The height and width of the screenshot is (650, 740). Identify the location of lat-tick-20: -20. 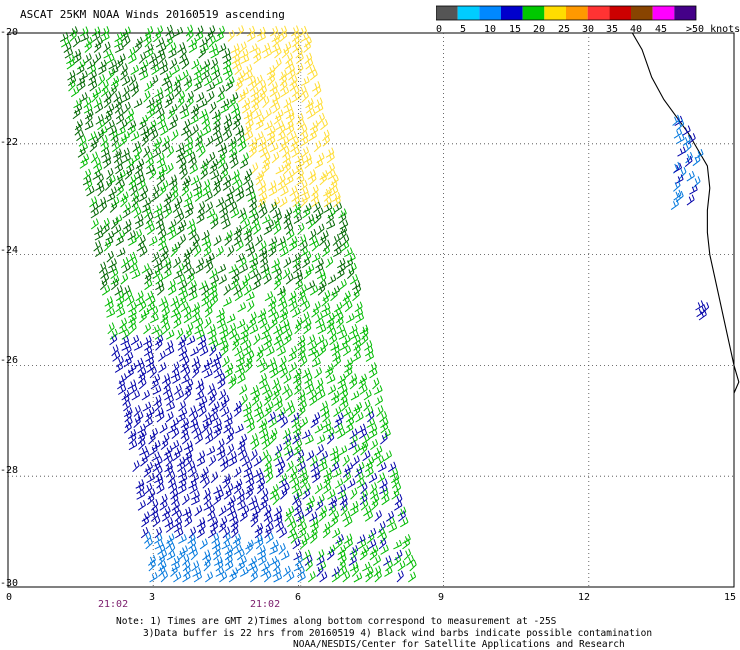
(9, 32).